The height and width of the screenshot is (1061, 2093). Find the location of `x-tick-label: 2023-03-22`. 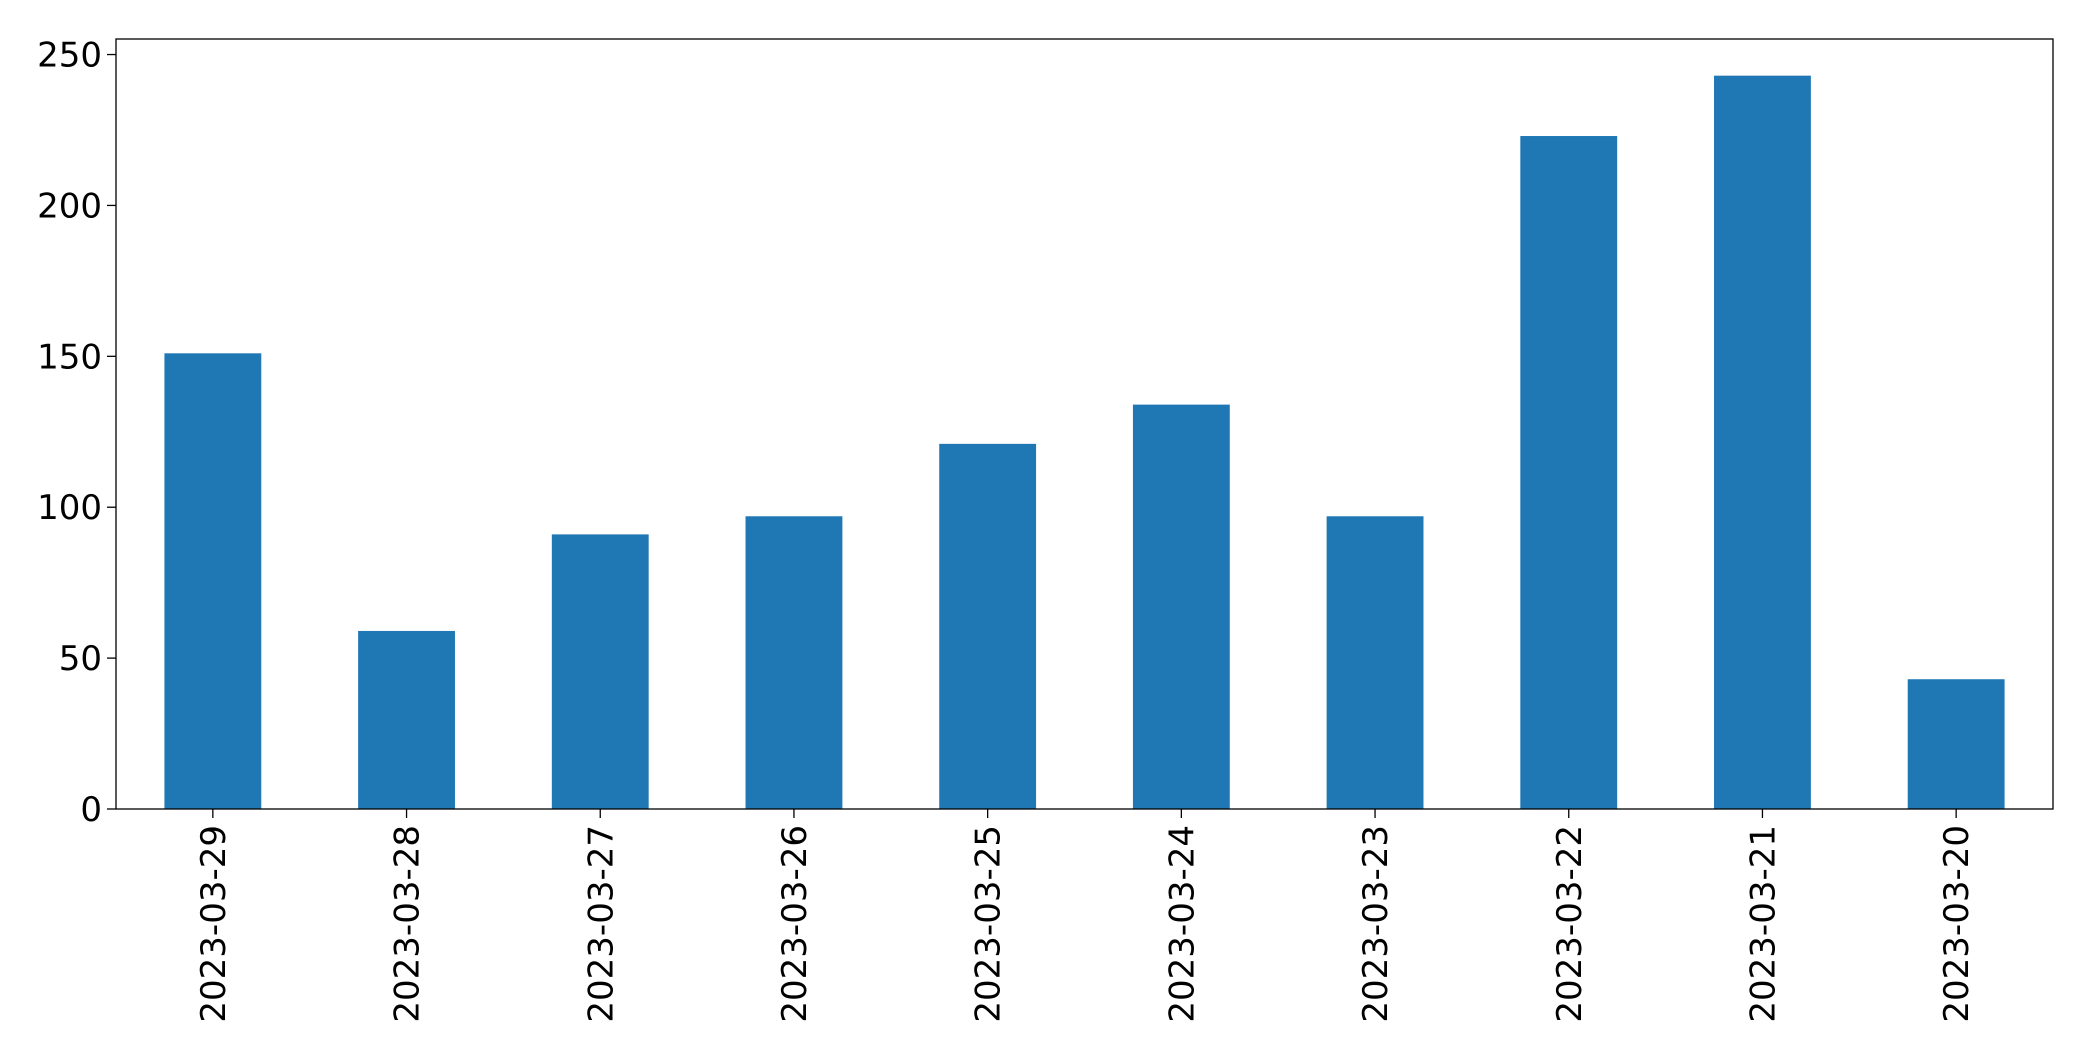

x-tick-label: 2023-03-22 is located at coordinates (1570, 924).